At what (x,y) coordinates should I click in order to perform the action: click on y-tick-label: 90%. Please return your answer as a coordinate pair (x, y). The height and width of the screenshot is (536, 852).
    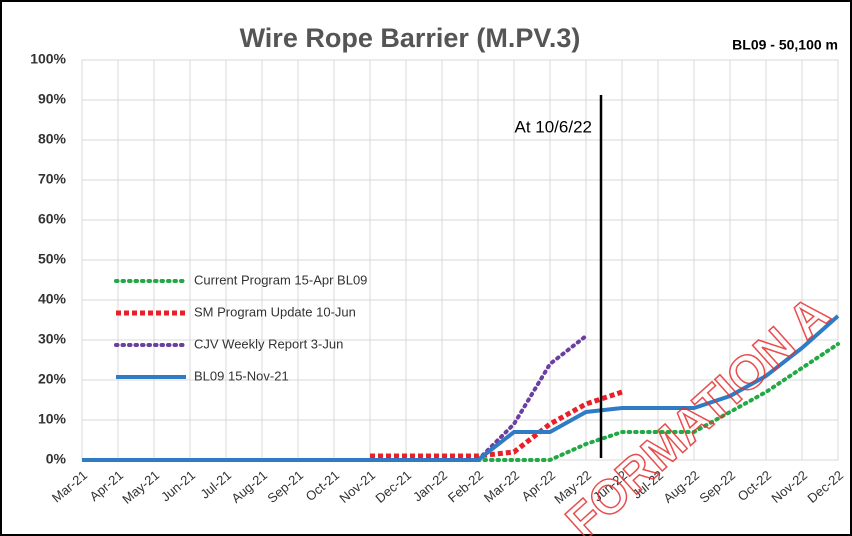
    Looking at the image, I should click on (52, 99).